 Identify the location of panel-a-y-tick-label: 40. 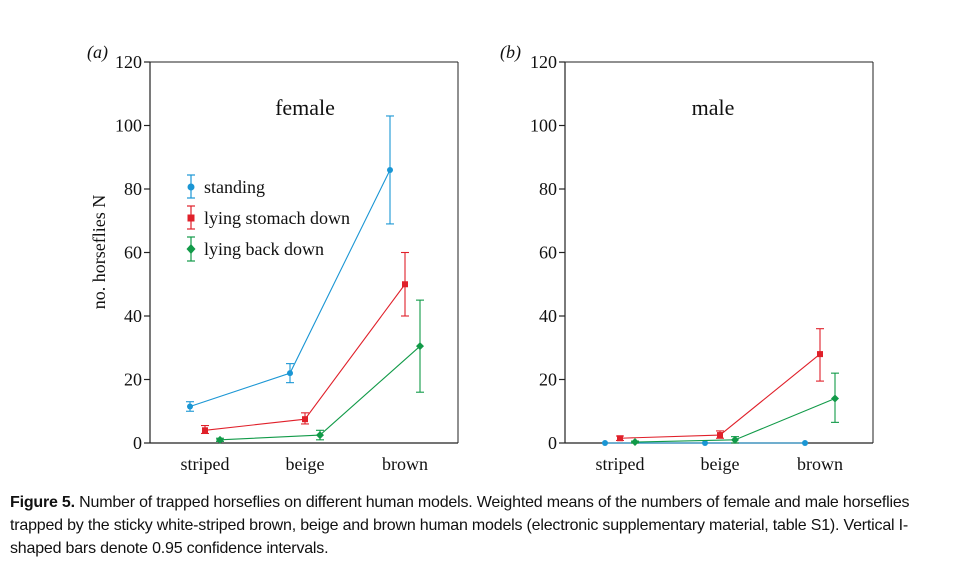
(133, 316).